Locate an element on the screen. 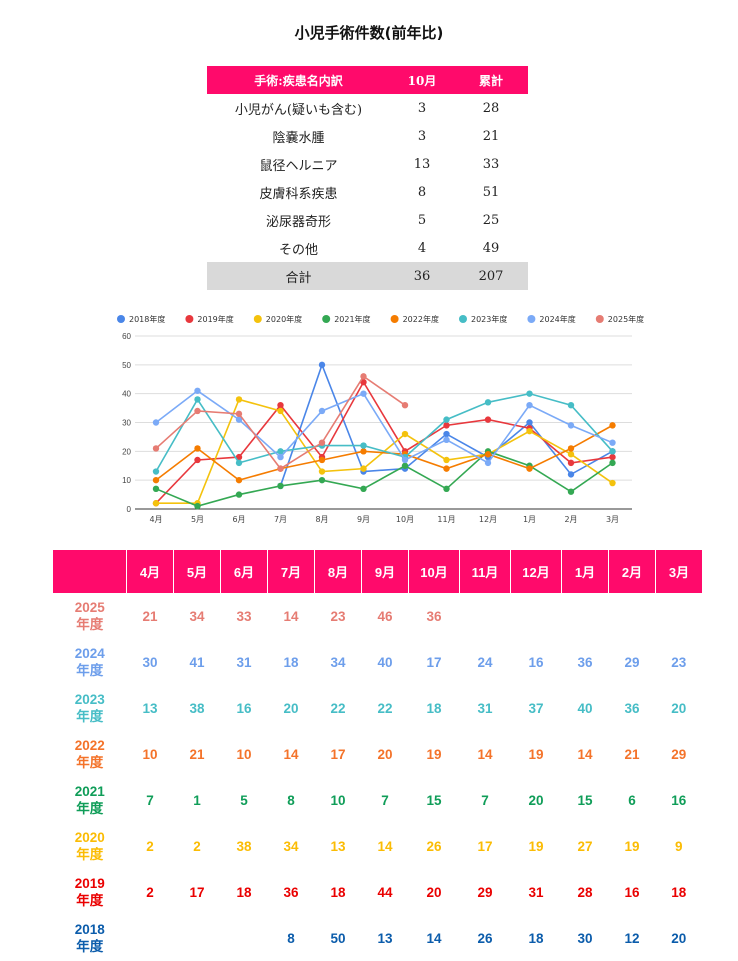  monthly-count-cell: 30 is located at coordinates (585, 938).